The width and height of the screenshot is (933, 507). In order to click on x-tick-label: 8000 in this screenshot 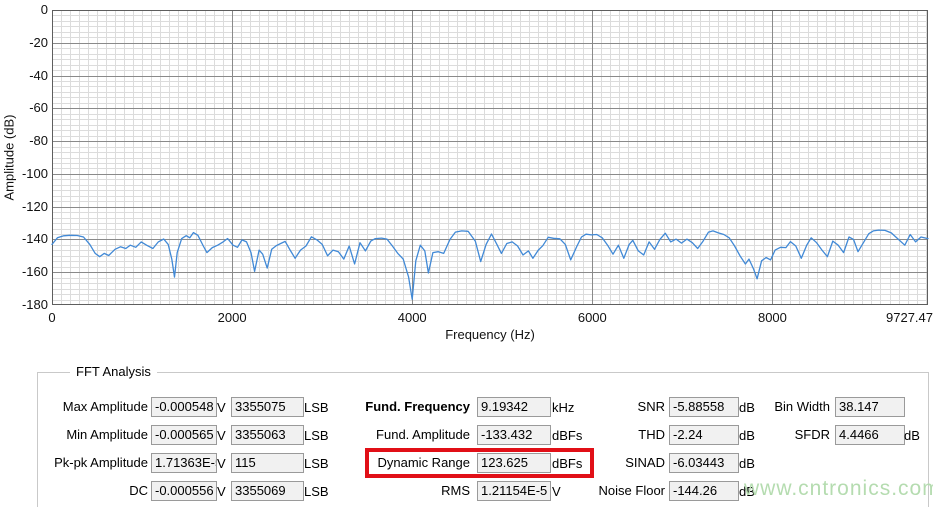, I will do `click(772, 317)`.